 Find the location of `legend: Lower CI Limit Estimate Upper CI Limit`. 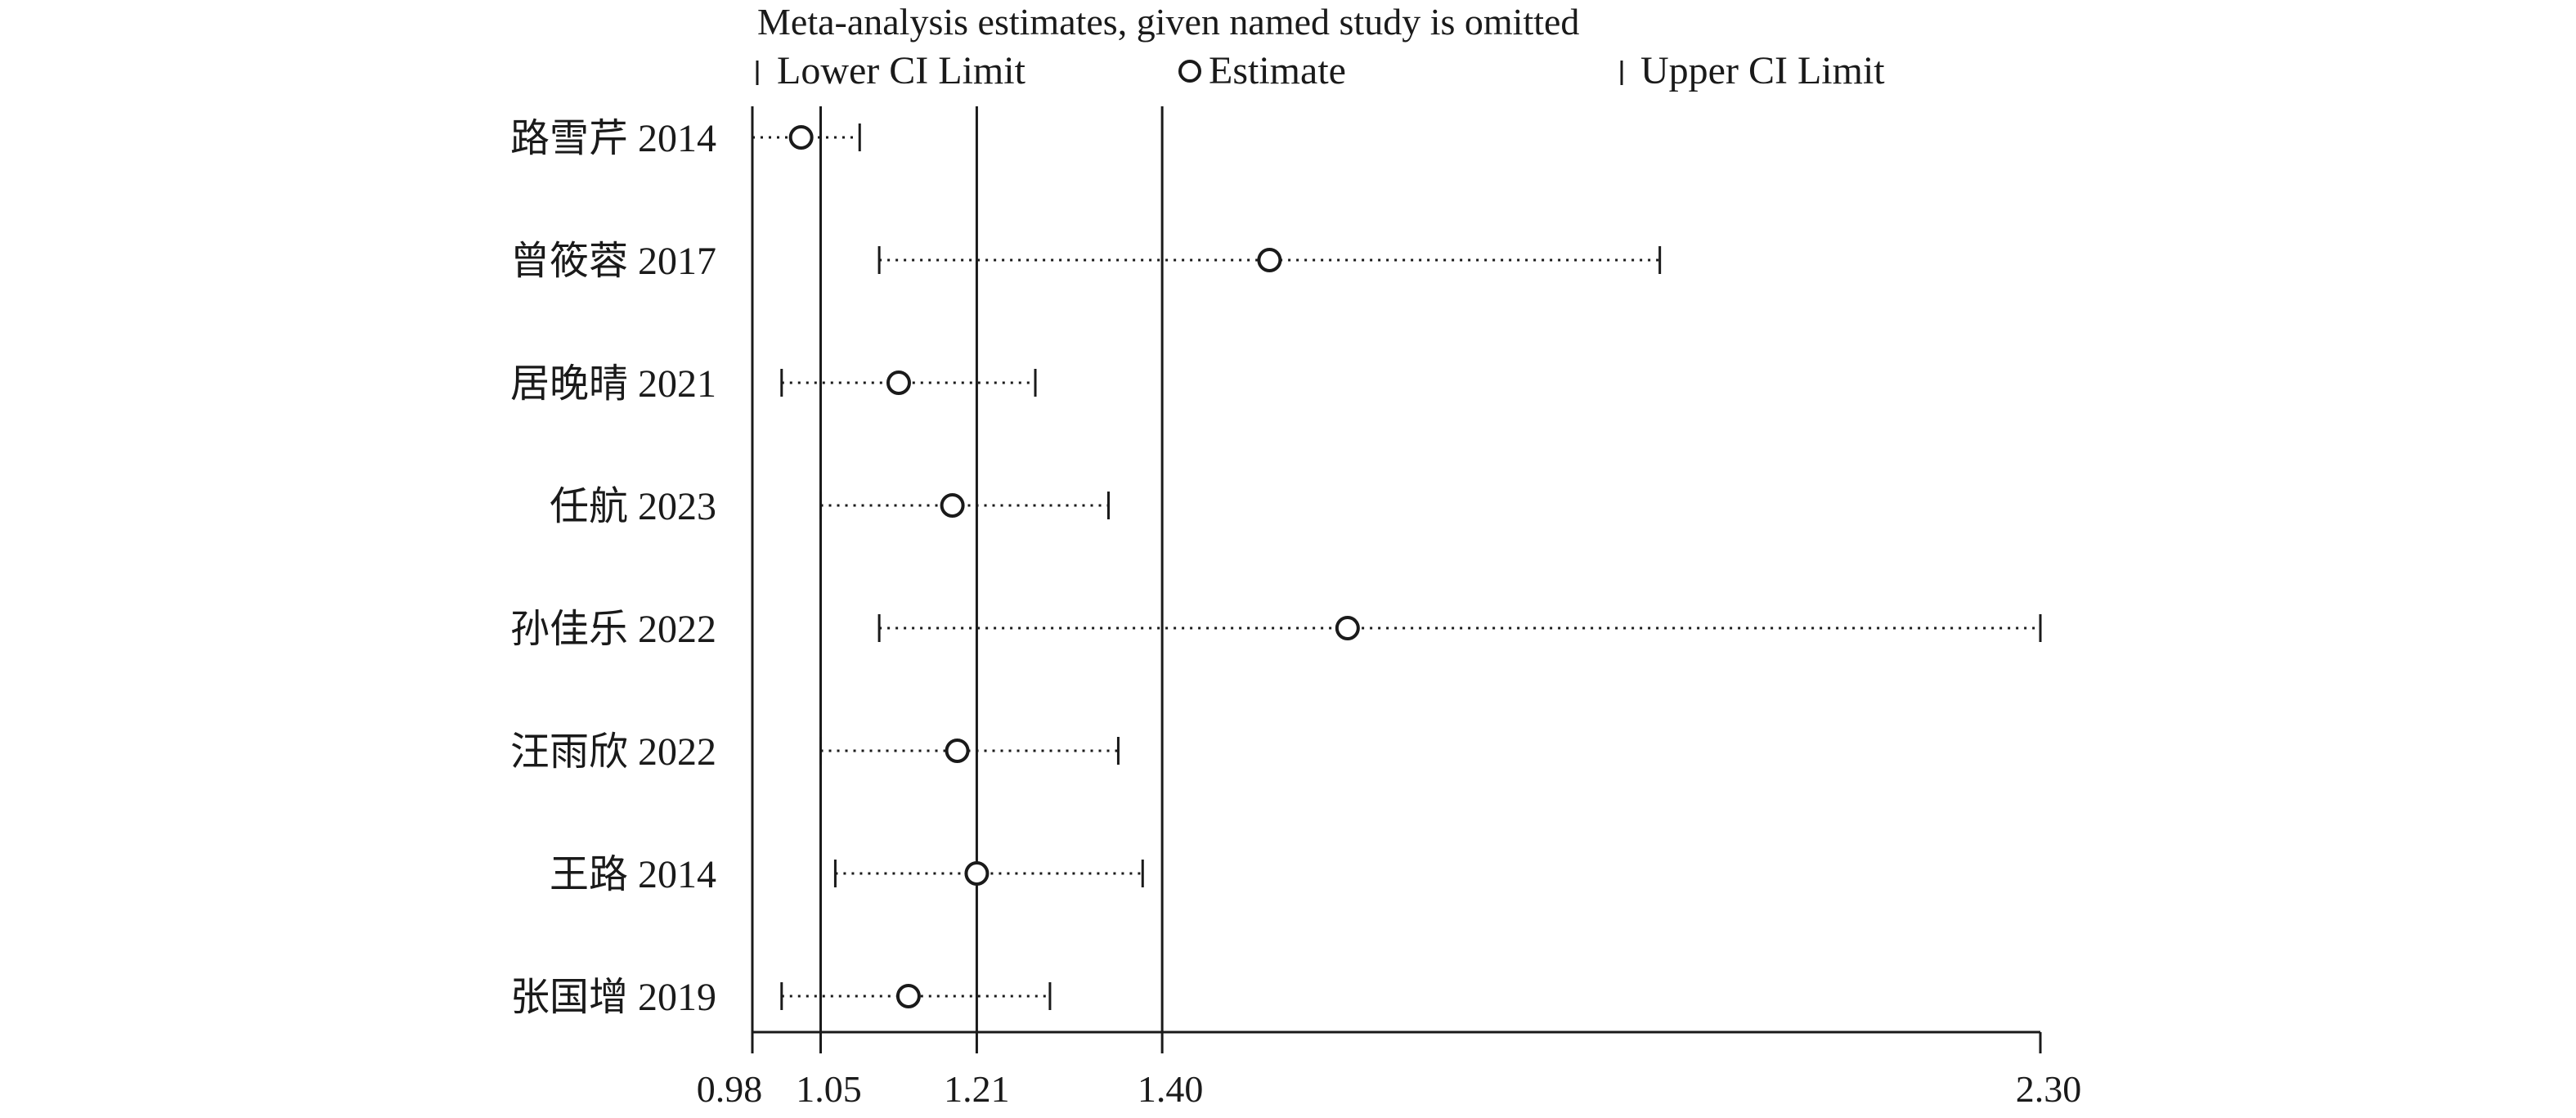

legend: Lower CI Limit Estimate Upper CI Limit is located at coordinates (1320, 70).